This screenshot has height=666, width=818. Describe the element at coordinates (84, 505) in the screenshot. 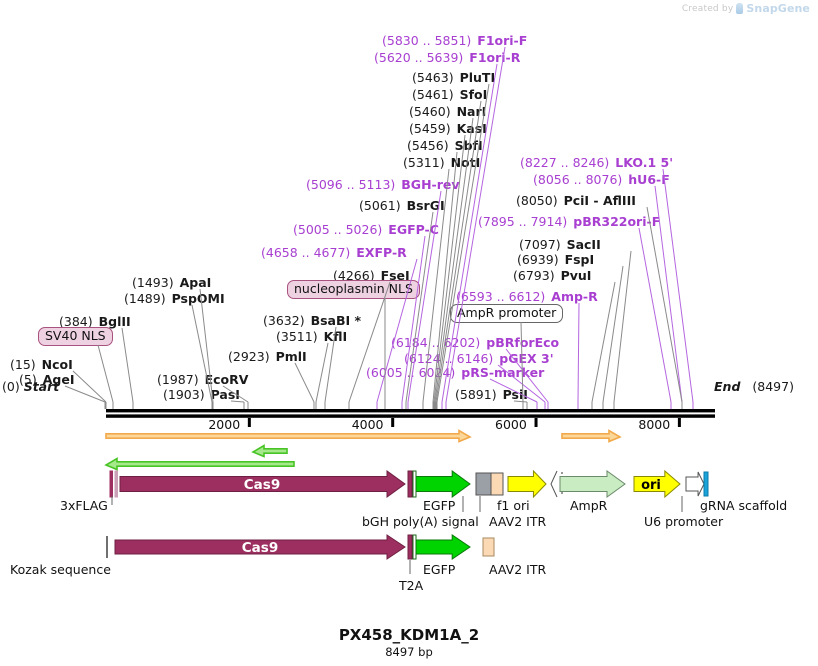

I see `feature-label-3xflag: 3xFLAG` at that location.